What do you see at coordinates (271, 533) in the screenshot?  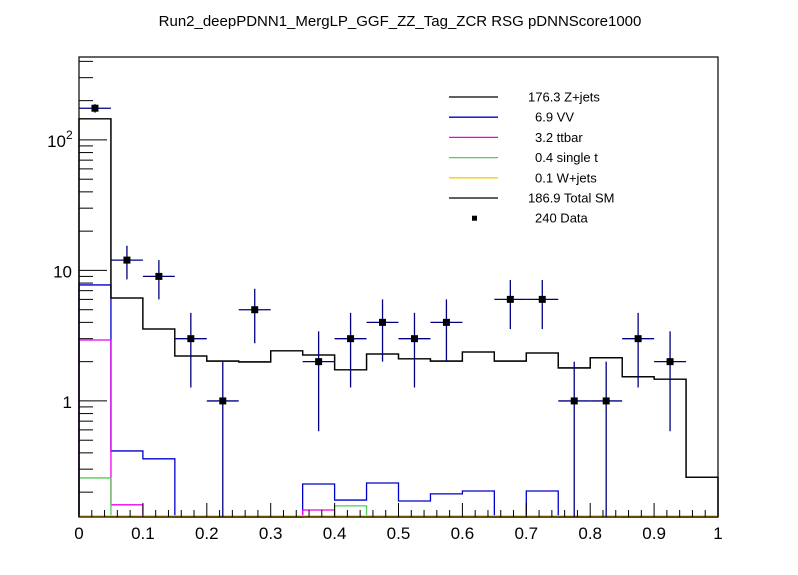 I see `x-tick-label: 0.3` at bounding box center [271, 533].